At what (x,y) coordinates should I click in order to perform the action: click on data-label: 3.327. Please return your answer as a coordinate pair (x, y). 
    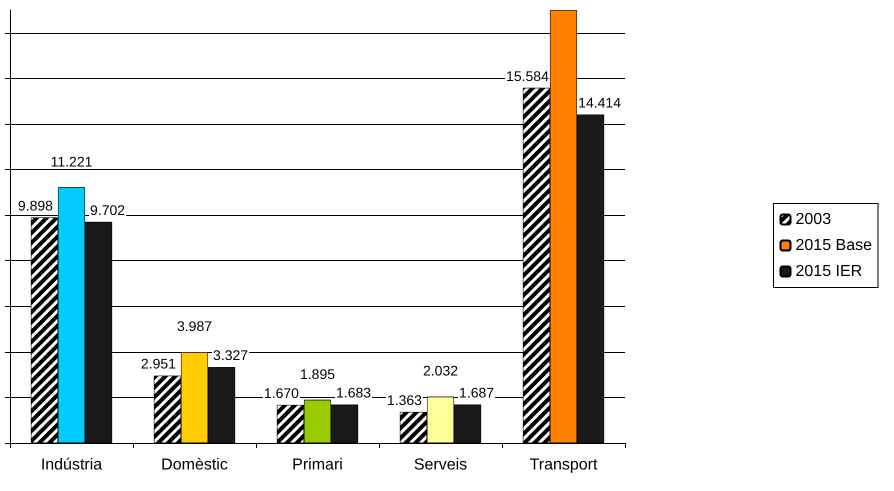
    Looking at the image, I should click on (230, 355).